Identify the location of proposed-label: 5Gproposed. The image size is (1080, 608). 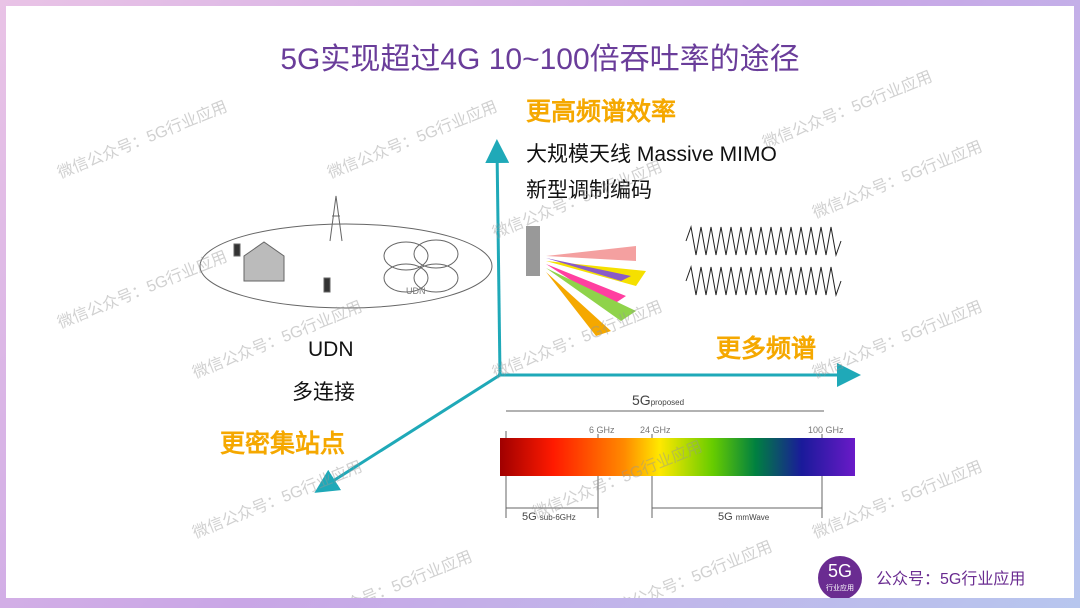
(658, 400).